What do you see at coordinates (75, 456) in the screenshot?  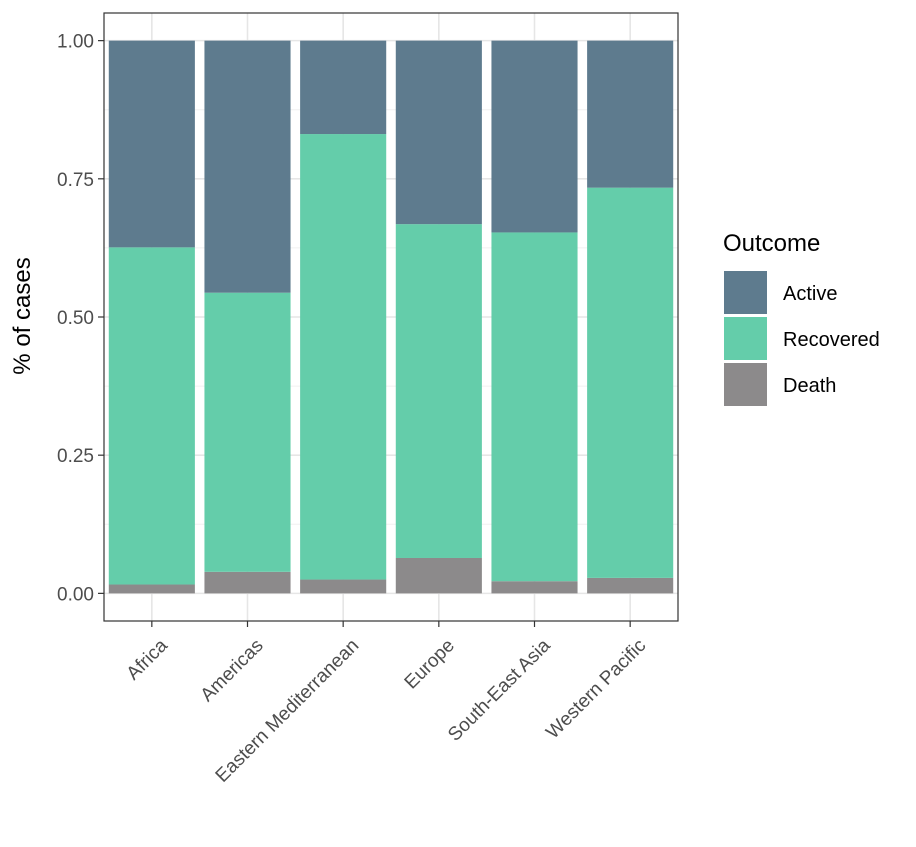 I see `y-tick-label: 0.25` at bounding box center [75, 456].